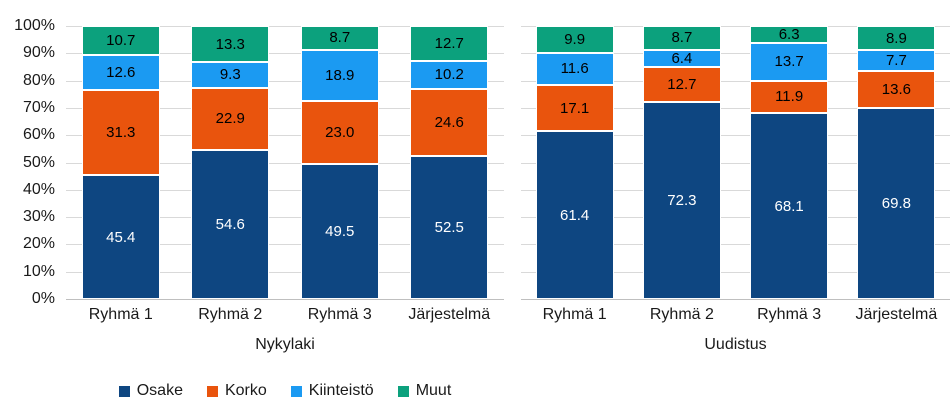  I want to click on legend-item-kiinteistö: Kiinteistö, so click(332, 391).